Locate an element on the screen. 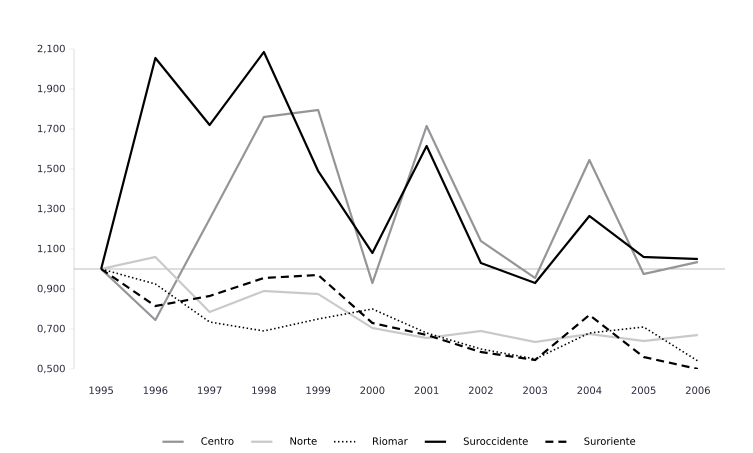 The height and width of the screenshot is (453, 753). x-tick-label: 1999 is located at coordinates (318, 390).